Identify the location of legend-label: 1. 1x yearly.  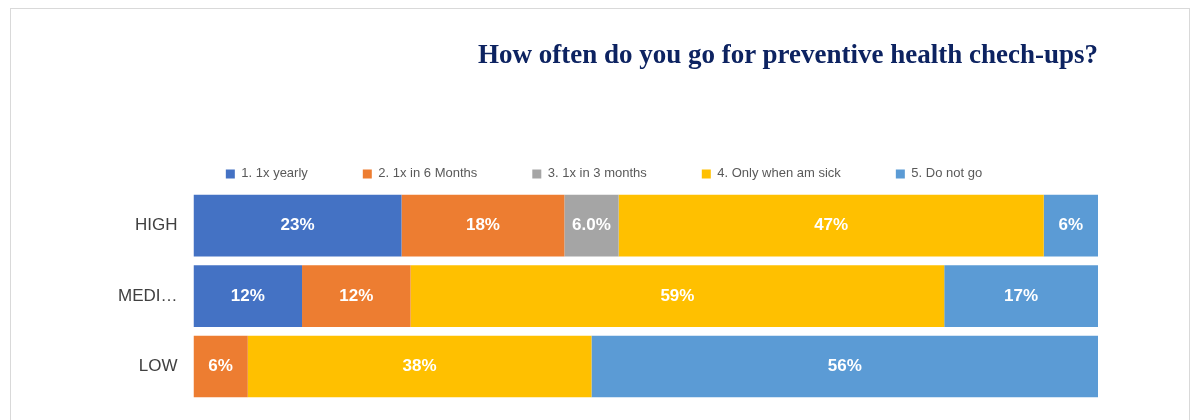
(275, 173).